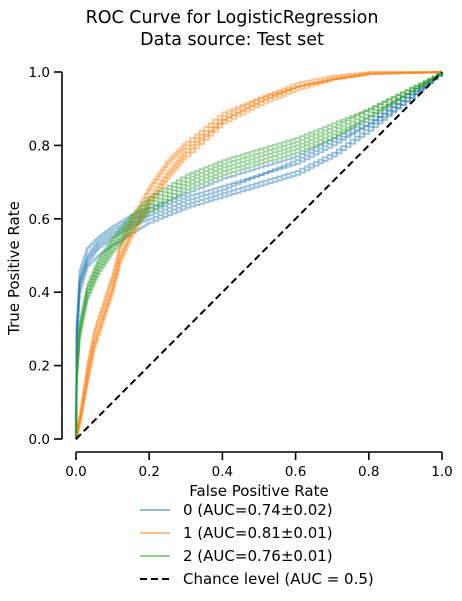 The height and width of the screenshot is (601, 462). Describe the element at coordinates (39, 440) in the screenshot. I see `y-tick-label: 0.0` at that location.